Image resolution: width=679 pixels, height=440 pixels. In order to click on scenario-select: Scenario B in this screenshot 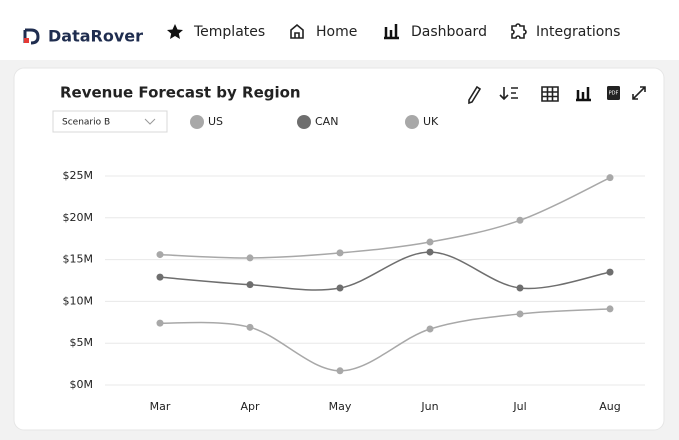, I will do `click(110, 121)`.